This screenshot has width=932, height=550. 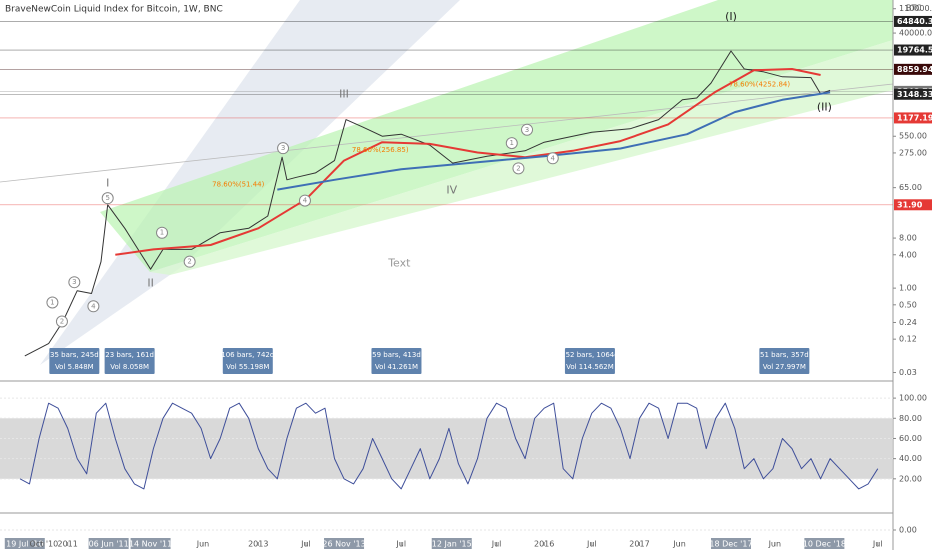 What do you see at coordinates (824, 544) in the screenshot?
I see `x-tick-label: 10 Dec '18` at bounding box center [824, 544].